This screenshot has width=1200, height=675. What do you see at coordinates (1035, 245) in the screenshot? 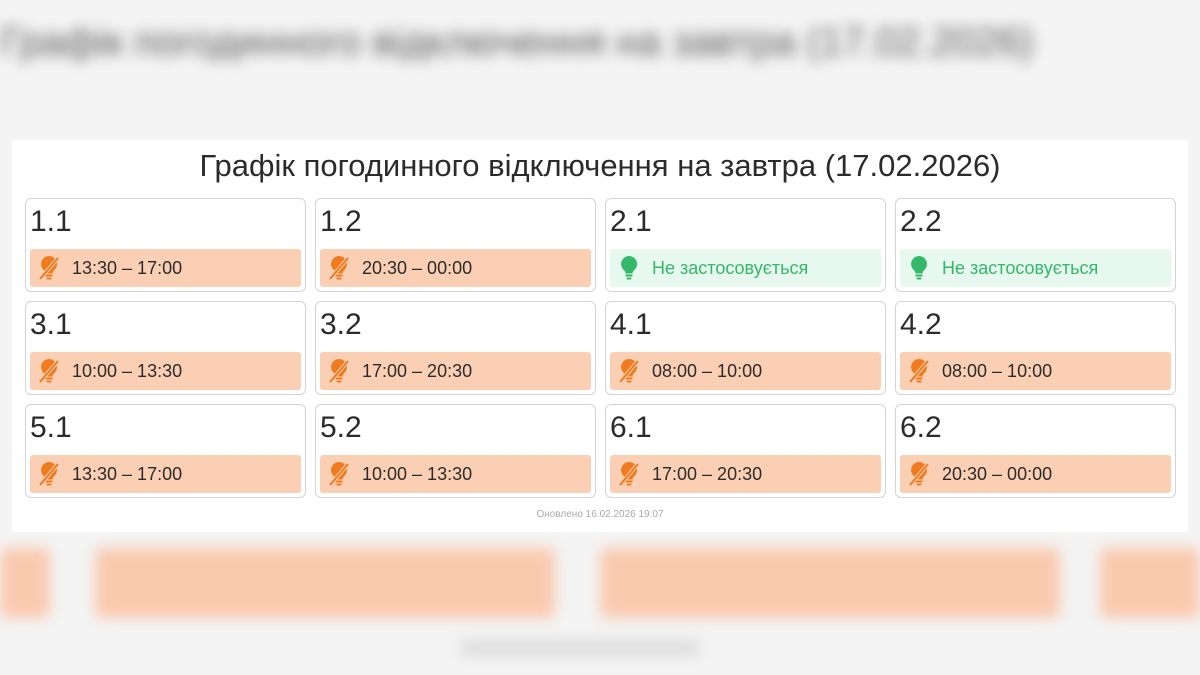
I see `queue-card: 2.2 Не застосовується` at bounding box center [1035, 245].